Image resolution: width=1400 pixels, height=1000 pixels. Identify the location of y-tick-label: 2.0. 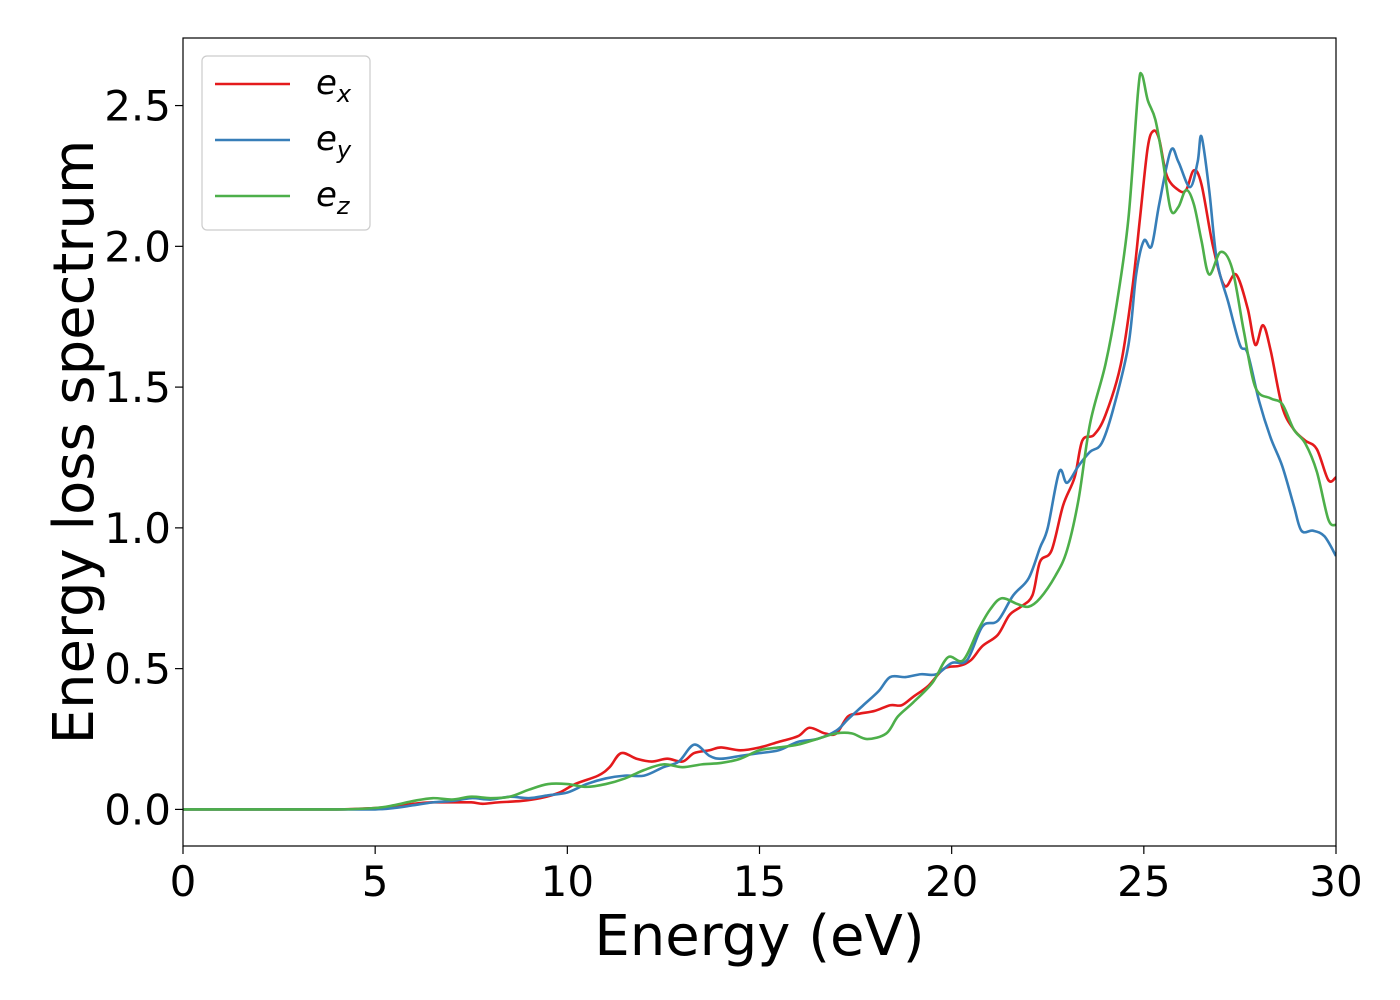
(137, 246).